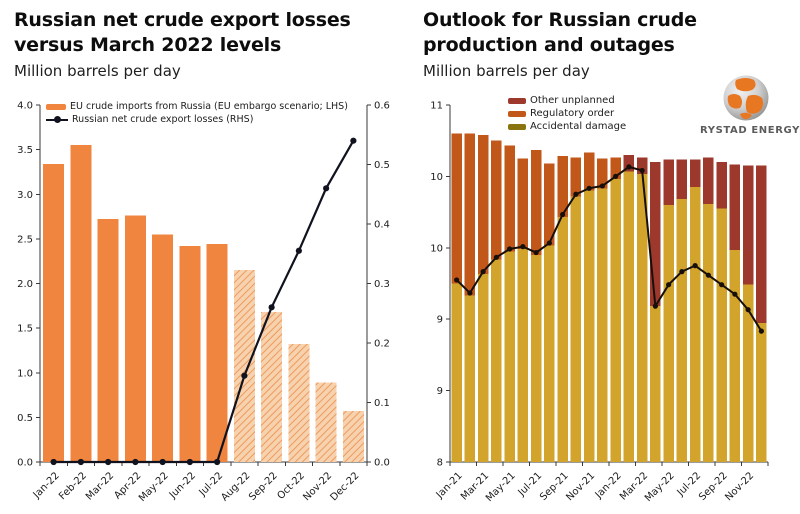 The image size is (800, 514). Describe the element at coordinates (517, 100) in the screenshot. I see `other-unplanned-swatch-icon` at that location.